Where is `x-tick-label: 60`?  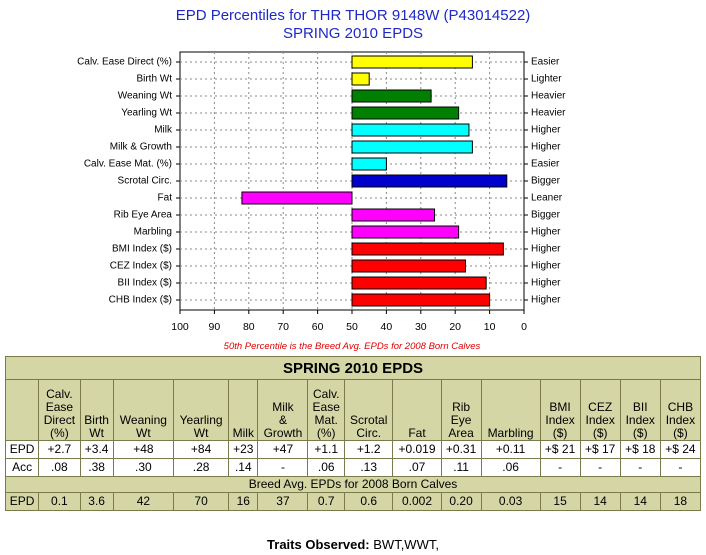 x-tick-label: 60 is located at coordinates (318, 327).